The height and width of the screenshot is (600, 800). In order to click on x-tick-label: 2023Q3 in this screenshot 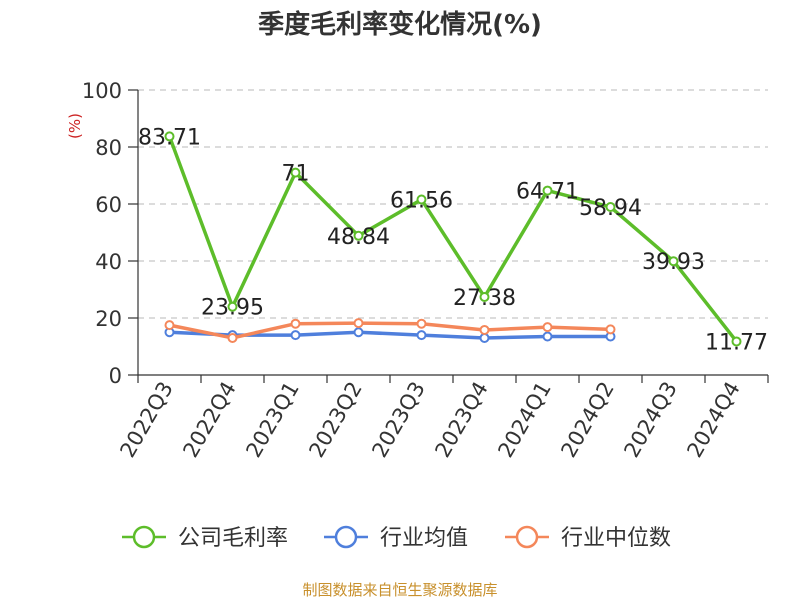, I will do `click(398, 420)`.